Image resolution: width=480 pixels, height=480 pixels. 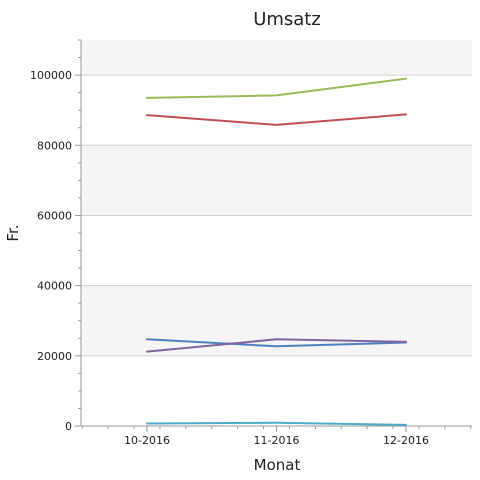 I want to click on x-tick-label: 11-2016, so click(x=277, y=440).